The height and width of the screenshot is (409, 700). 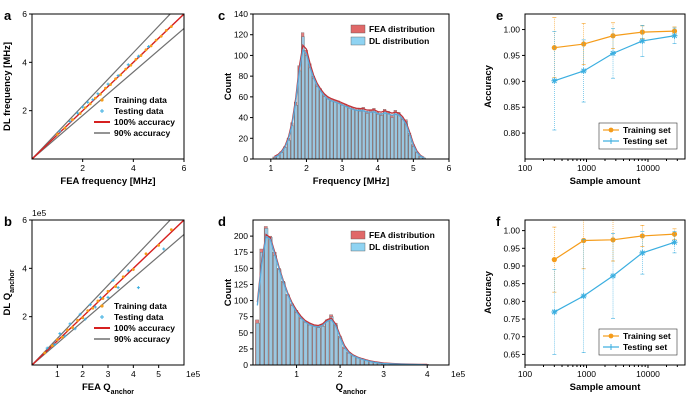 What do you see at coordinates (241, 252) in the screenshot?
I see `y-tick-label: 175` at bounding box center [241, 252].